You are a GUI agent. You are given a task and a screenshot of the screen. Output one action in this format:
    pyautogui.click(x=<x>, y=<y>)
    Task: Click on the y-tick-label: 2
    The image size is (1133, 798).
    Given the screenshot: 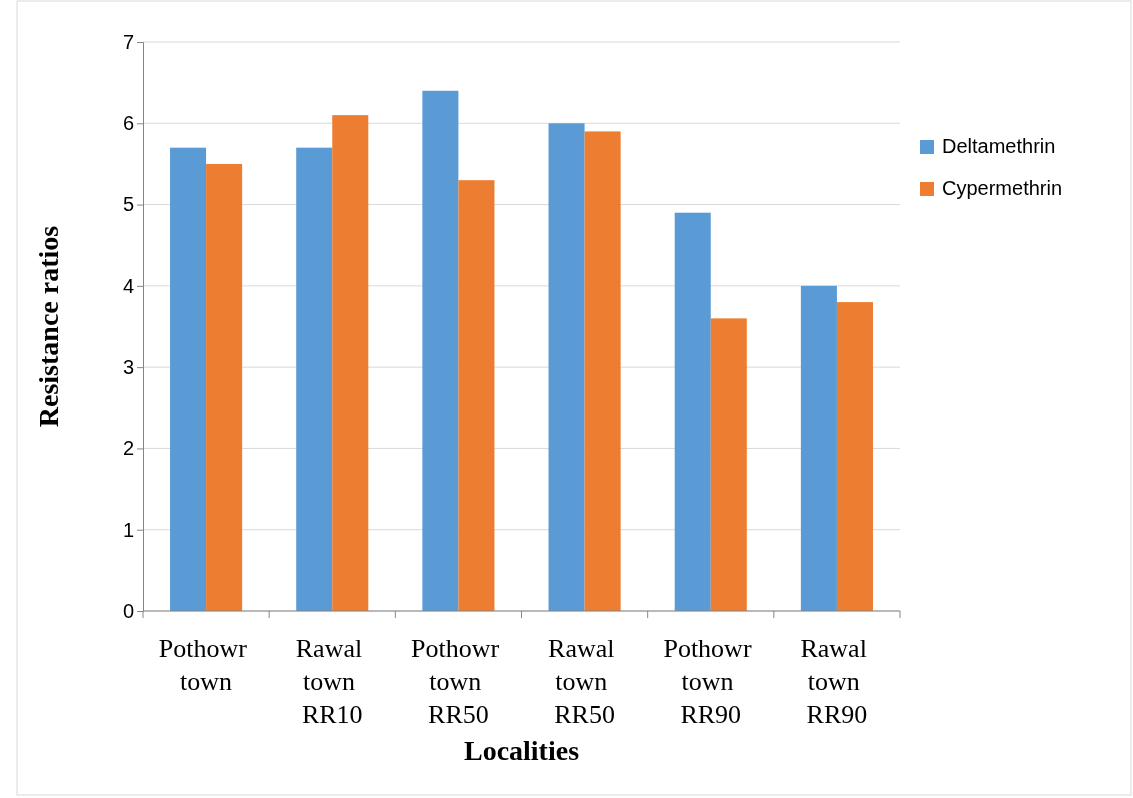 What is the action you would take?
    pyautogui.click(x=128, y=448)
    